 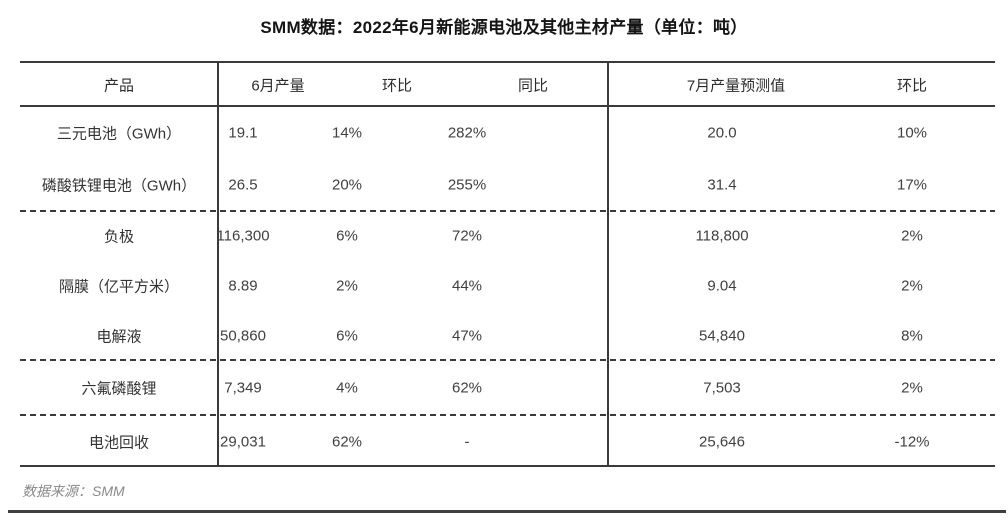 I want to click on jul-forecast-cell: 25,646, so click(x=722, y=442).